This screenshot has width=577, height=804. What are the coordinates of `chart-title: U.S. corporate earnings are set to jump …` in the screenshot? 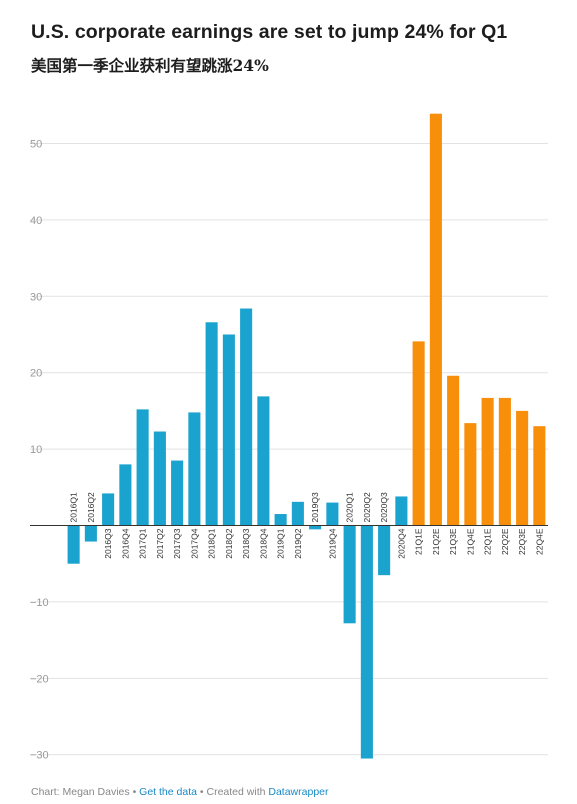 It's located at (269, 32).